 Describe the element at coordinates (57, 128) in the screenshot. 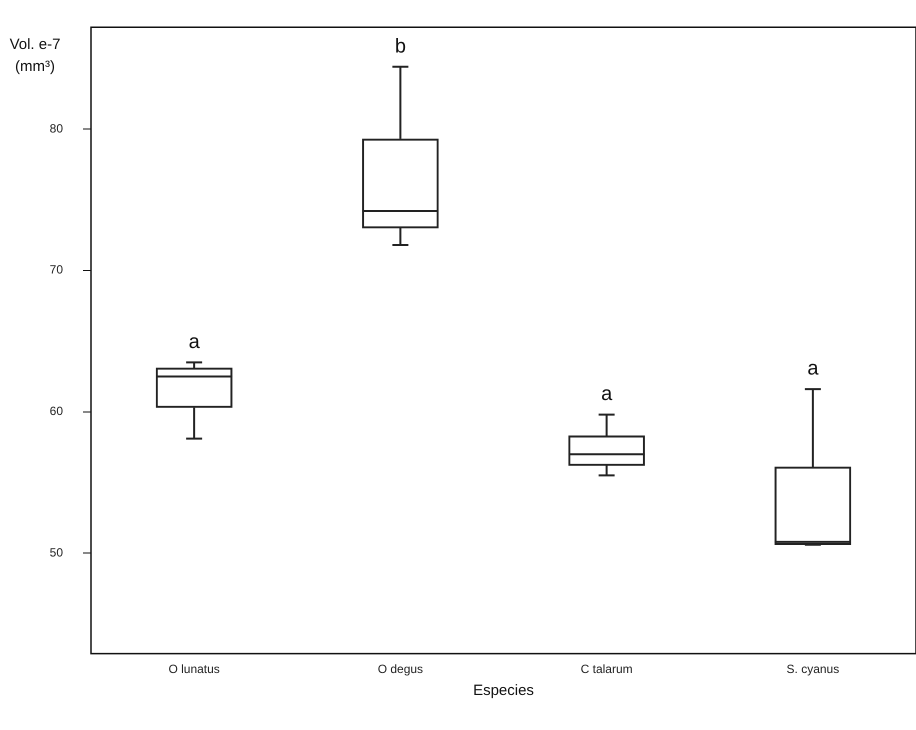

I see `y-tick-label: 80` at that location.